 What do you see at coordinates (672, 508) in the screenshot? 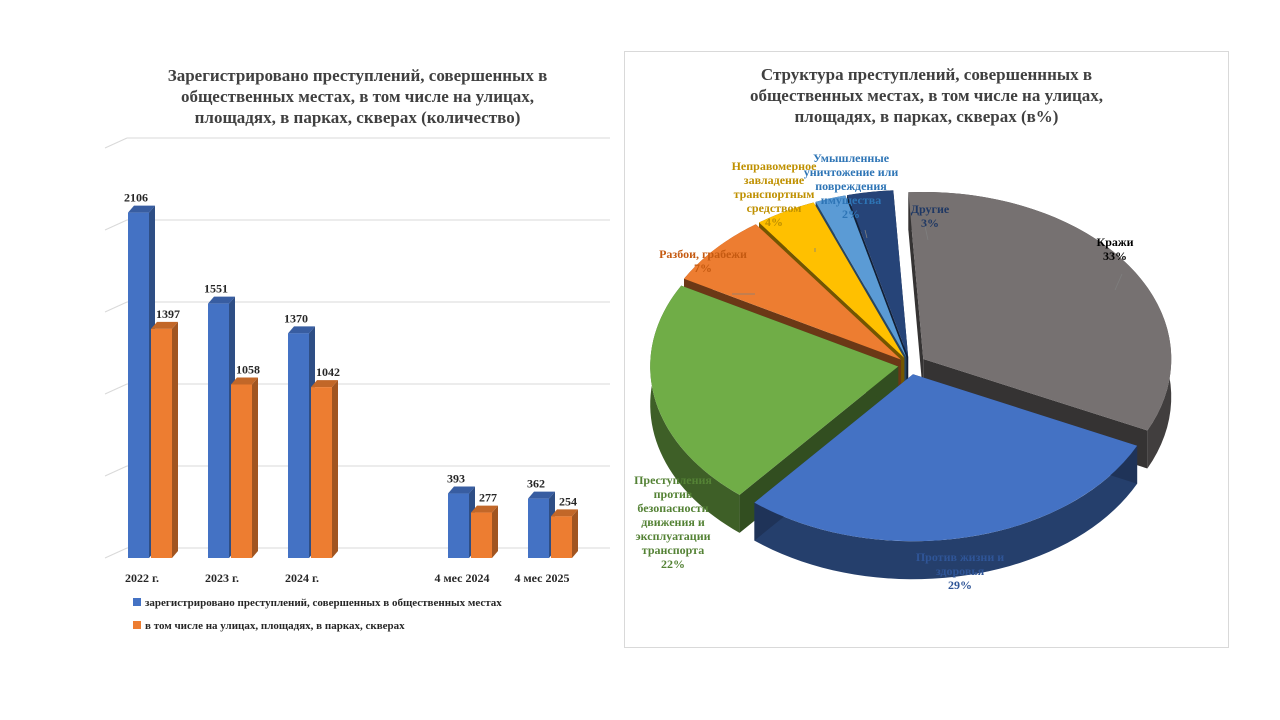
I see `pie-label-text: безопасности` at bounding box center [672, 508].